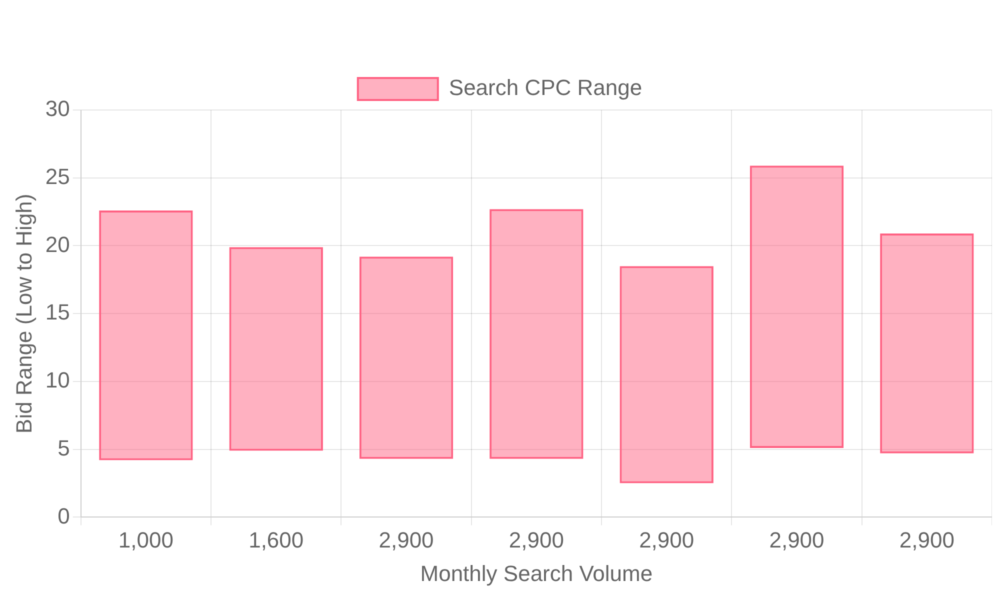 This screenshot has width=1000, height=600. Describe the element at coordinates (146, 539) in the screenshot. I see `x-tick-label: 1,000` at that location.